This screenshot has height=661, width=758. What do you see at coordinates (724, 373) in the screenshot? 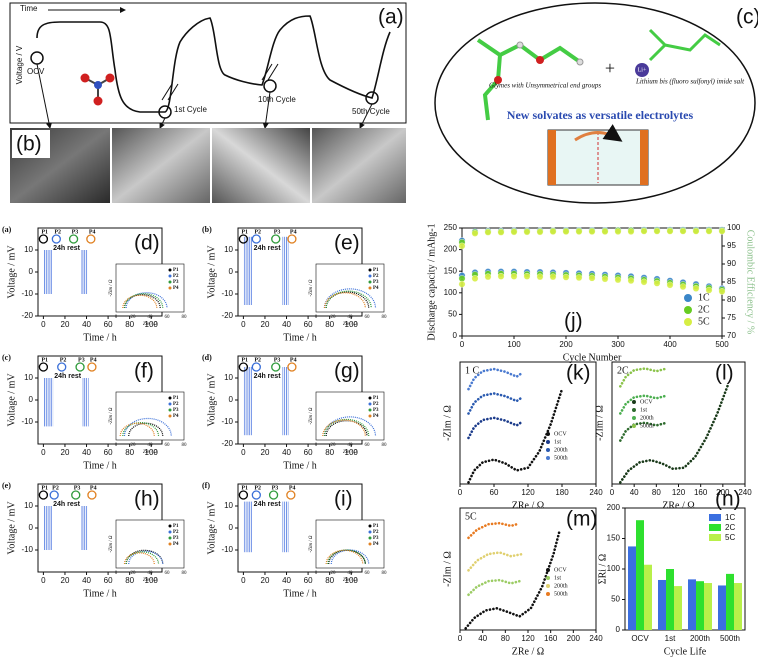
I see `panel-label: (l)` at bounding box center [724, 373].